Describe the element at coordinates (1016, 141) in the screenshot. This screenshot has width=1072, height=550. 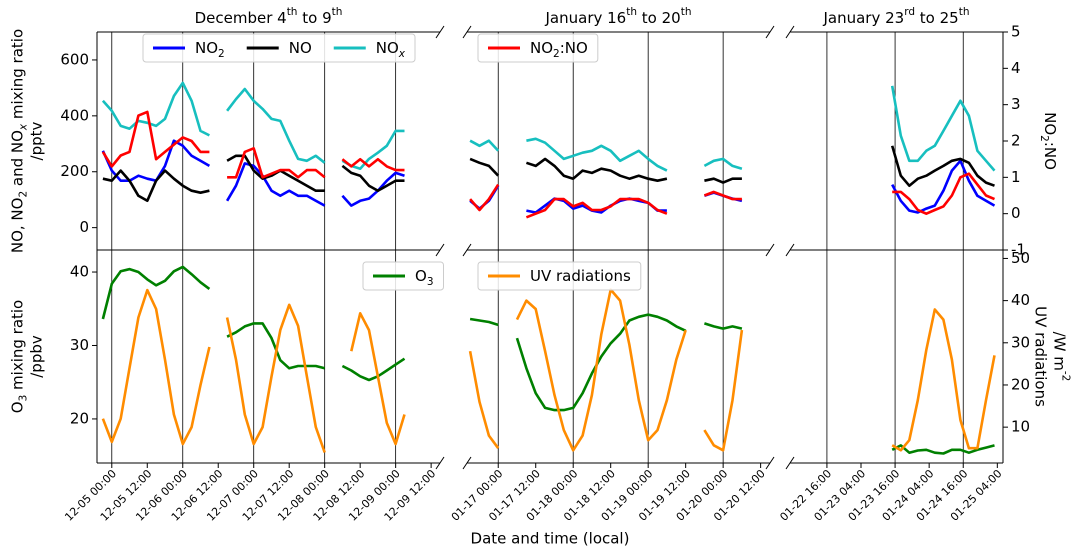
I see `y2-tick-label: 2` at that location.